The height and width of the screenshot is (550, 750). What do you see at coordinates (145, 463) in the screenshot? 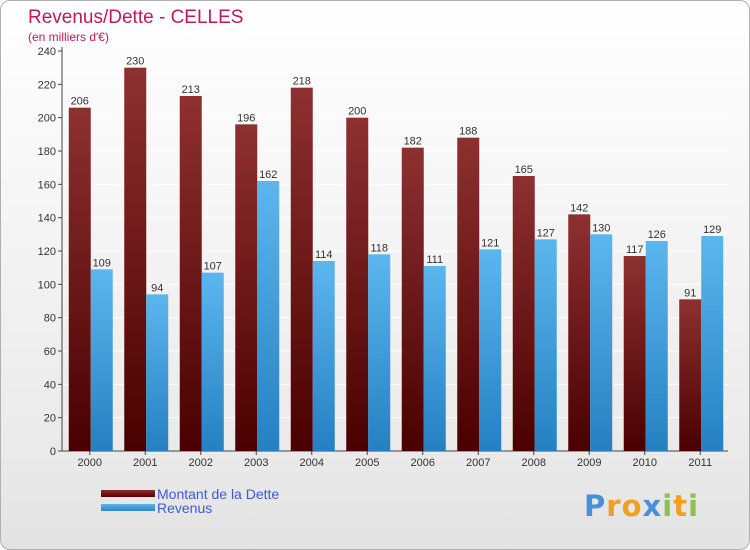
I see `x-tick-label: 2001` at bounding box center [145, 463].